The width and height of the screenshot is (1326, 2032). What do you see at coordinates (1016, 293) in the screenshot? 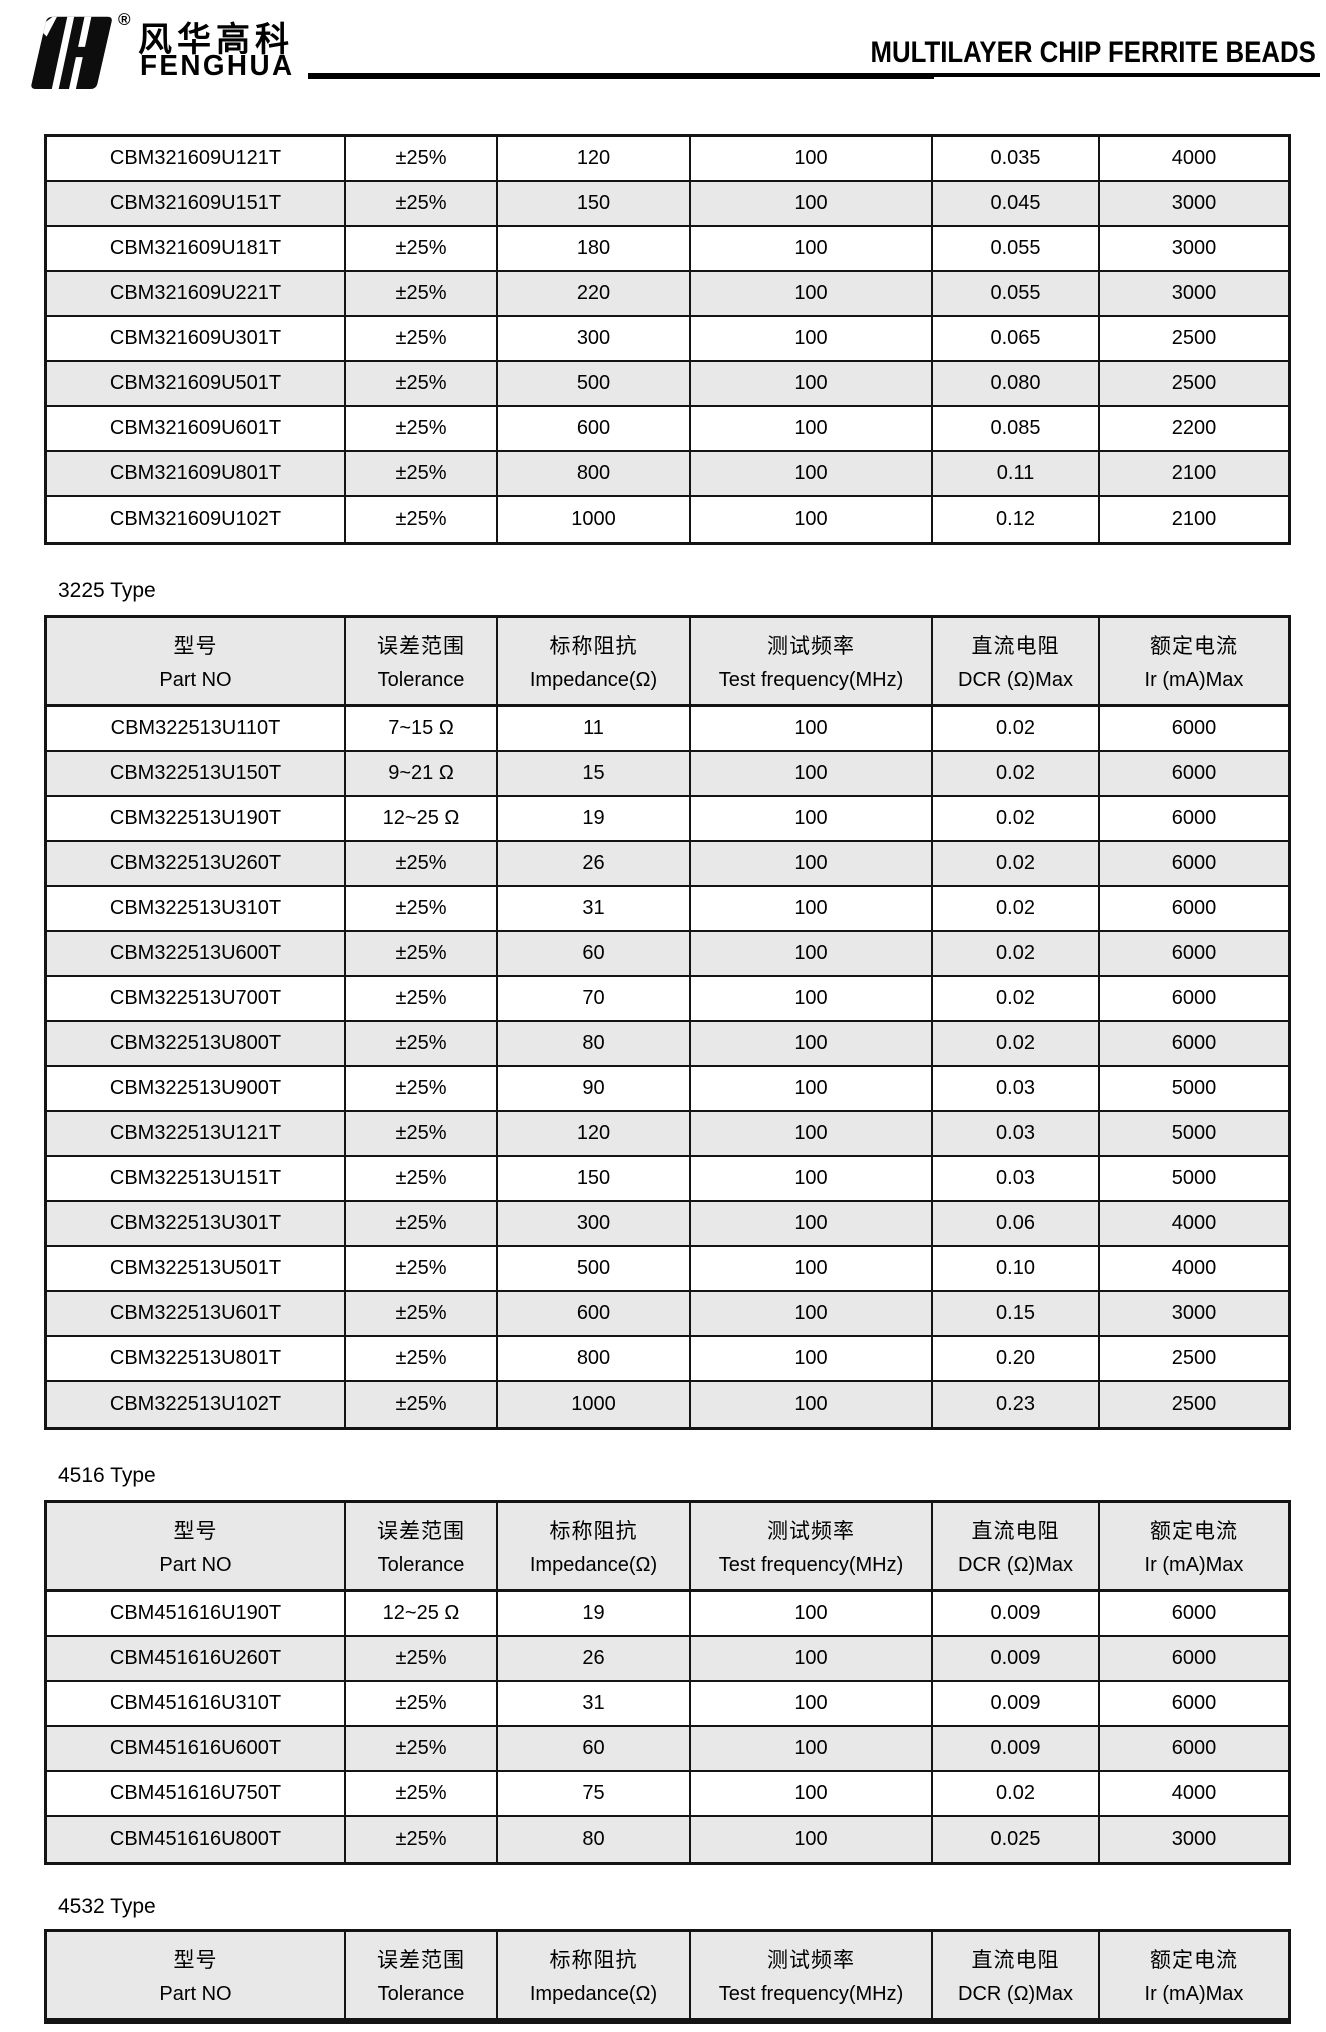
I see `table-cell: 0.055` at bounding box center [1016, 293].